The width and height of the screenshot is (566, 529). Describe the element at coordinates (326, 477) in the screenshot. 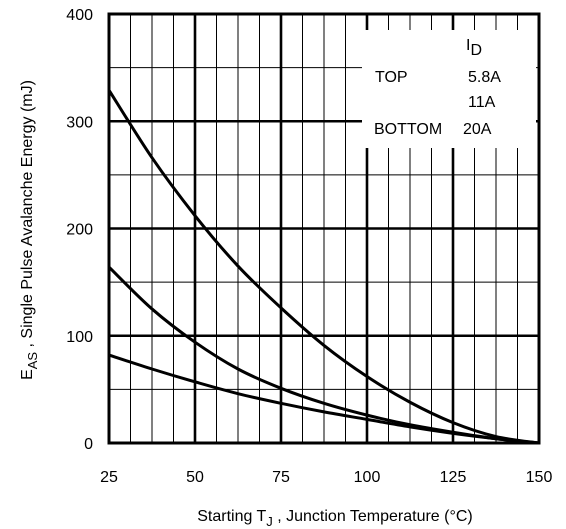

I see `x-tick-labels: 25 50 75 100 125 150` at that location.